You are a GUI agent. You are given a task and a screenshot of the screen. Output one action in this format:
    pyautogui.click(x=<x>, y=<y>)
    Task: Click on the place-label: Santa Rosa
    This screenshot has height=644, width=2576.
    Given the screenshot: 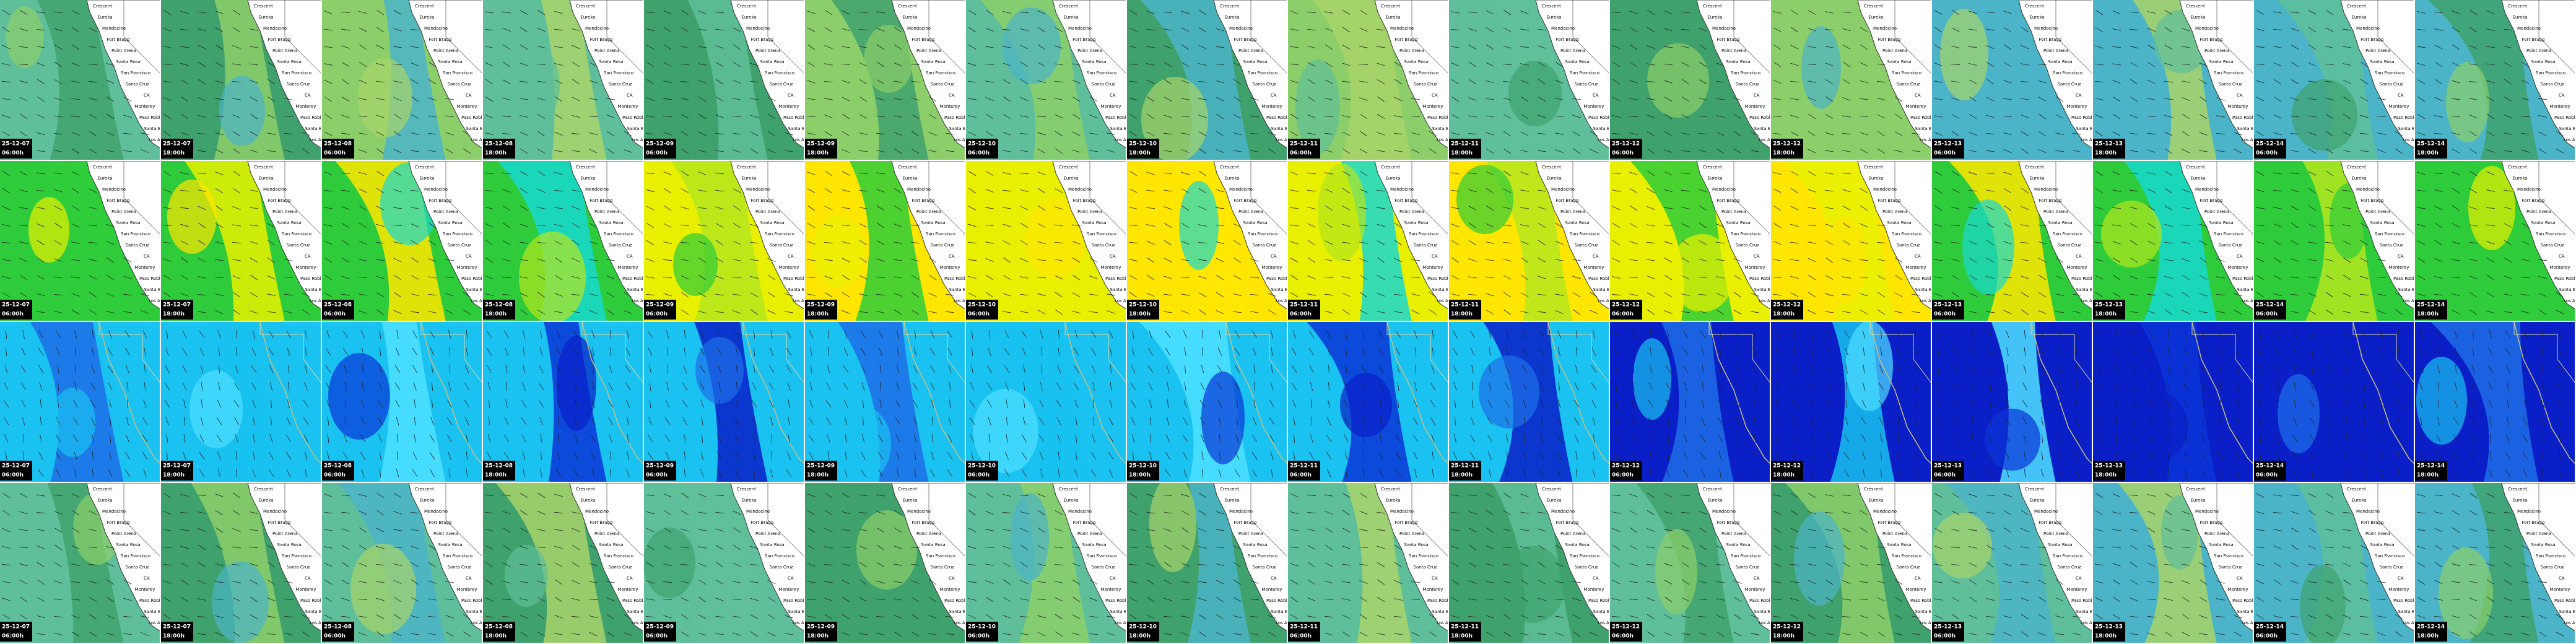 What is the action you would take?
    pyautogui.click(x=128, y=223)
    